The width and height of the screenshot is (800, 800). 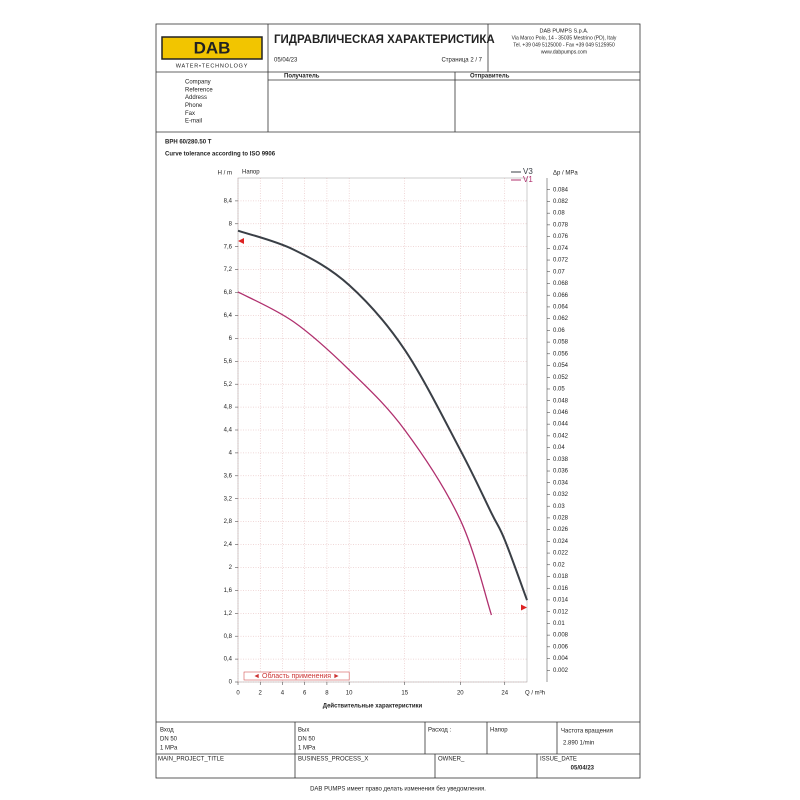 What do you see at coordinates (559, 214) in the screenshot?
I see `y2-tick-label: 0.08` at bounding box center [559, 214].